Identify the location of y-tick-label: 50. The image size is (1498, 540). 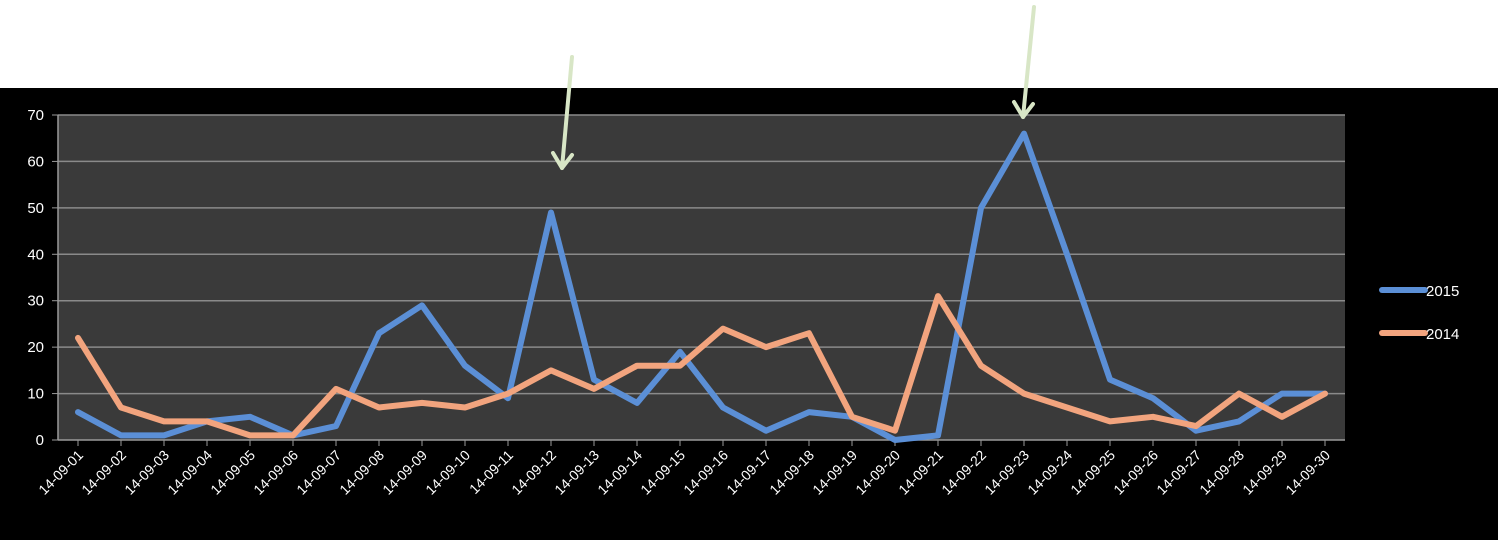
(35, 208).